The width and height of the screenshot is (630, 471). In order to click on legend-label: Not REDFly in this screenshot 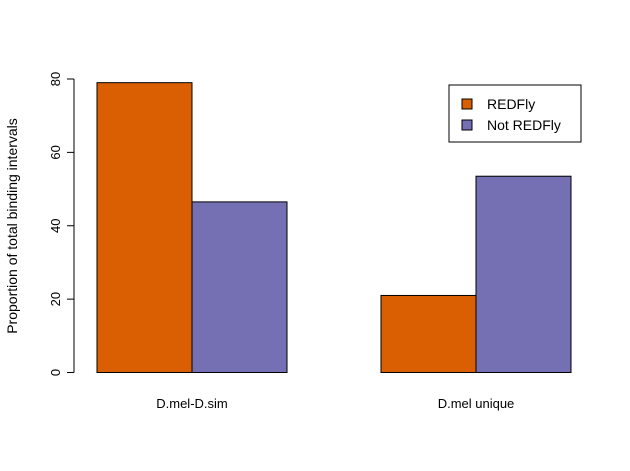, I will do `click(524, 125)`.